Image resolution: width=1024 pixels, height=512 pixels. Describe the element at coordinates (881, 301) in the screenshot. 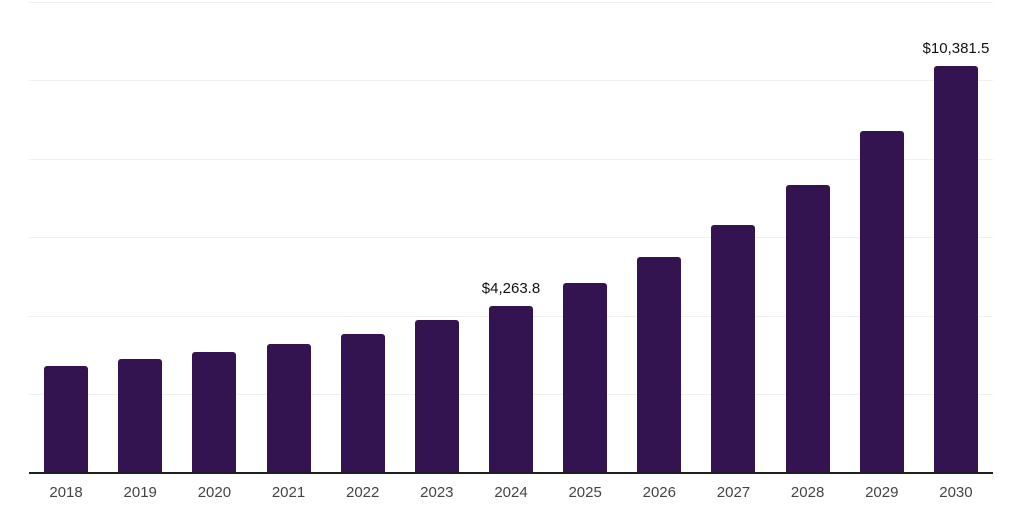

I see `bar-2029` at that location.